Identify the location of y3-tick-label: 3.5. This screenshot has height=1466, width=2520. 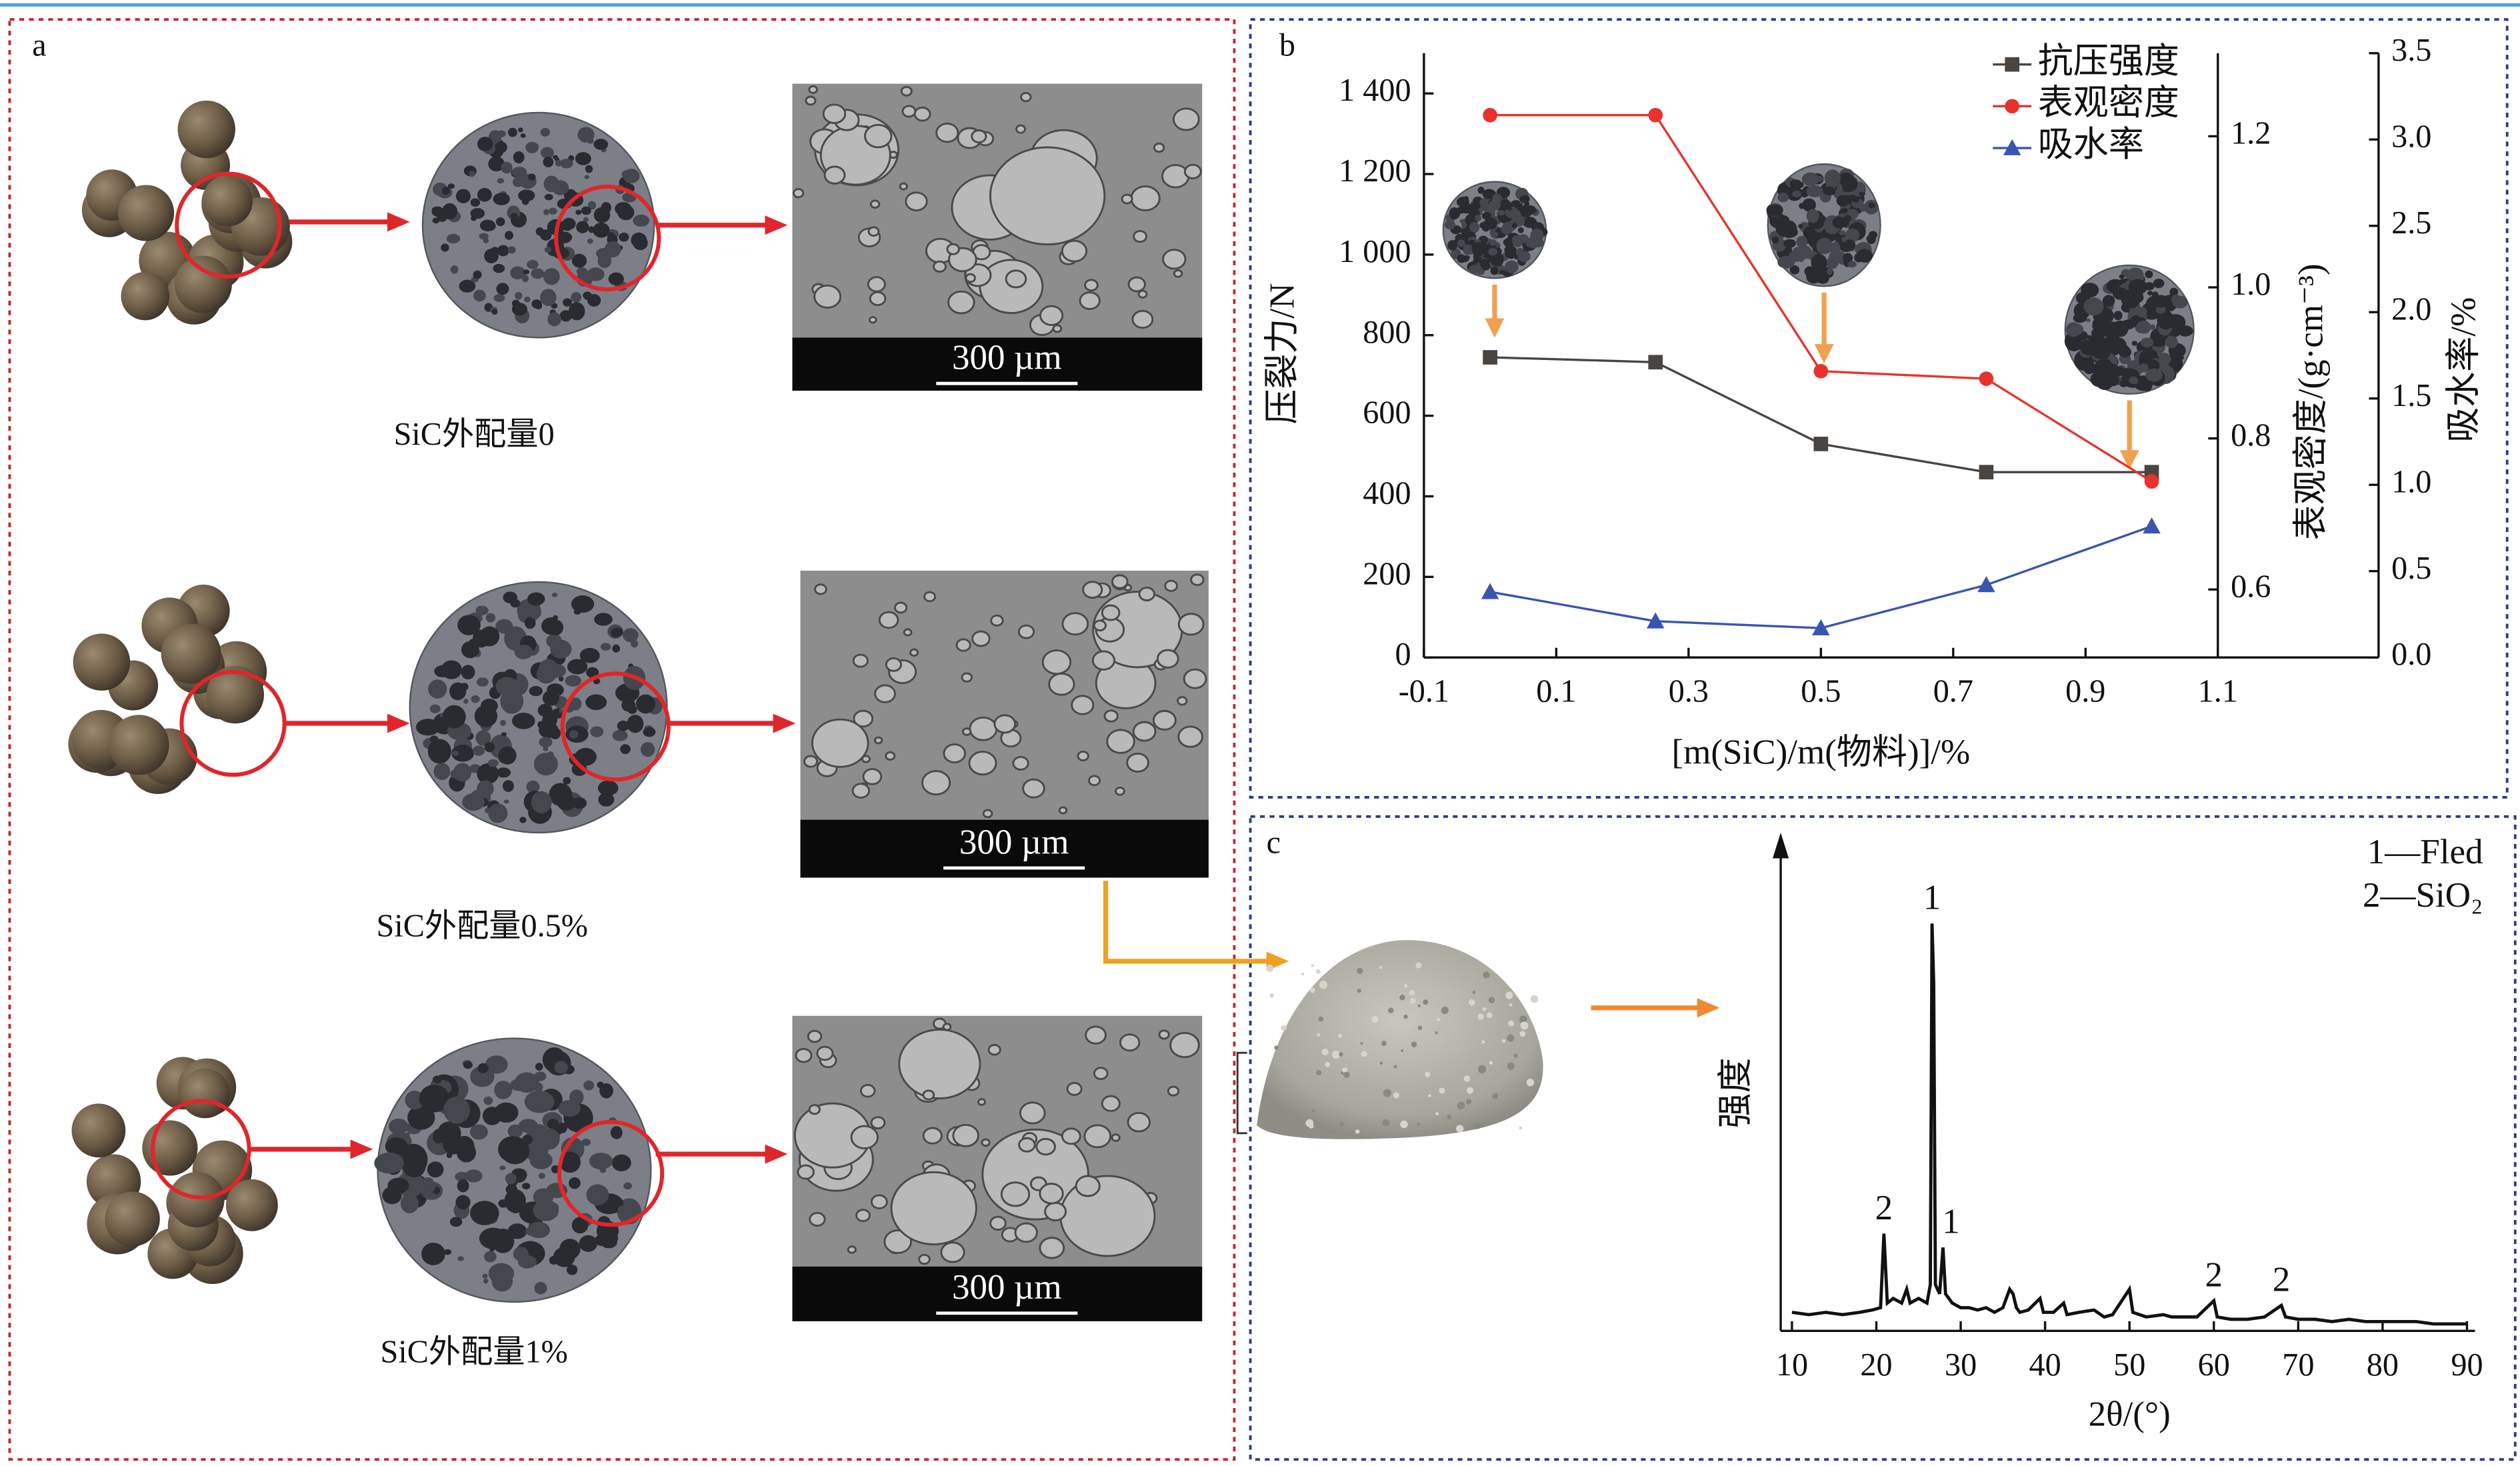
(2411, 50).